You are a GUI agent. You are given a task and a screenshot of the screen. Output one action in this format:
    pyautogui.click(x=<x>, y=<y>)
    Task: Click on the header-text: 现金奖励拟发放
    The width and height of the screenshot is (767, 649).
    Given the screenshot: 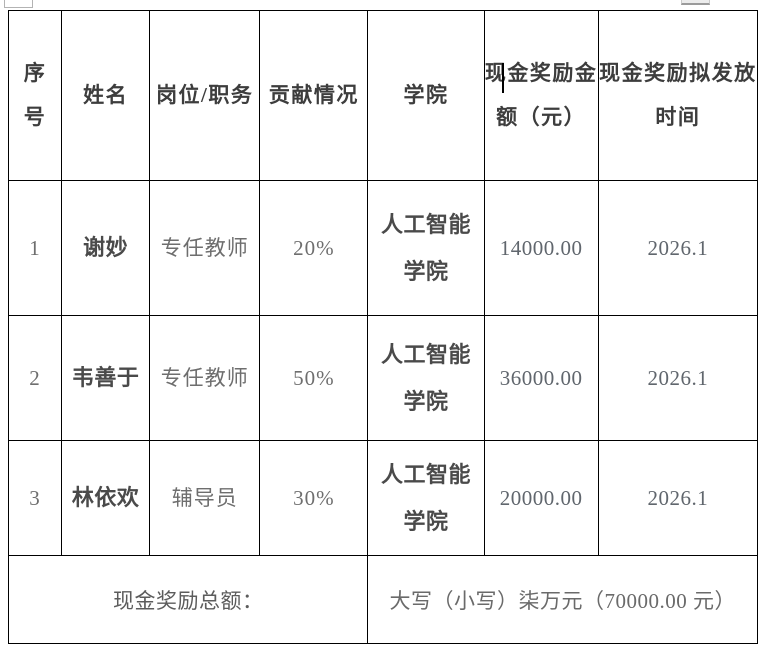 What is the action you would take?
    pyautogui.click(x=678, y=72)
    